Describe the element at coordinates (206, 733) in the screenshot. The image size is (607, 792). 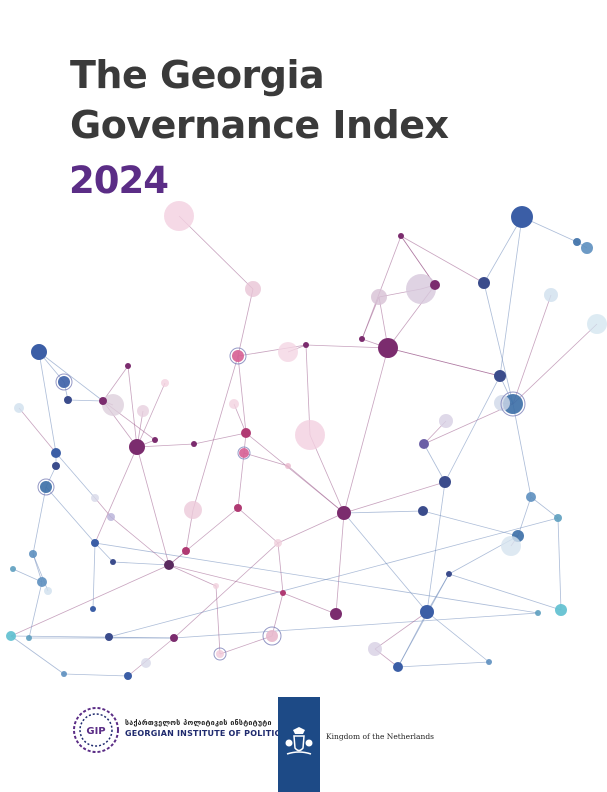
I see `gip-name-english: GEORGIAN INSTITUTE OF POLITICS` at that location.